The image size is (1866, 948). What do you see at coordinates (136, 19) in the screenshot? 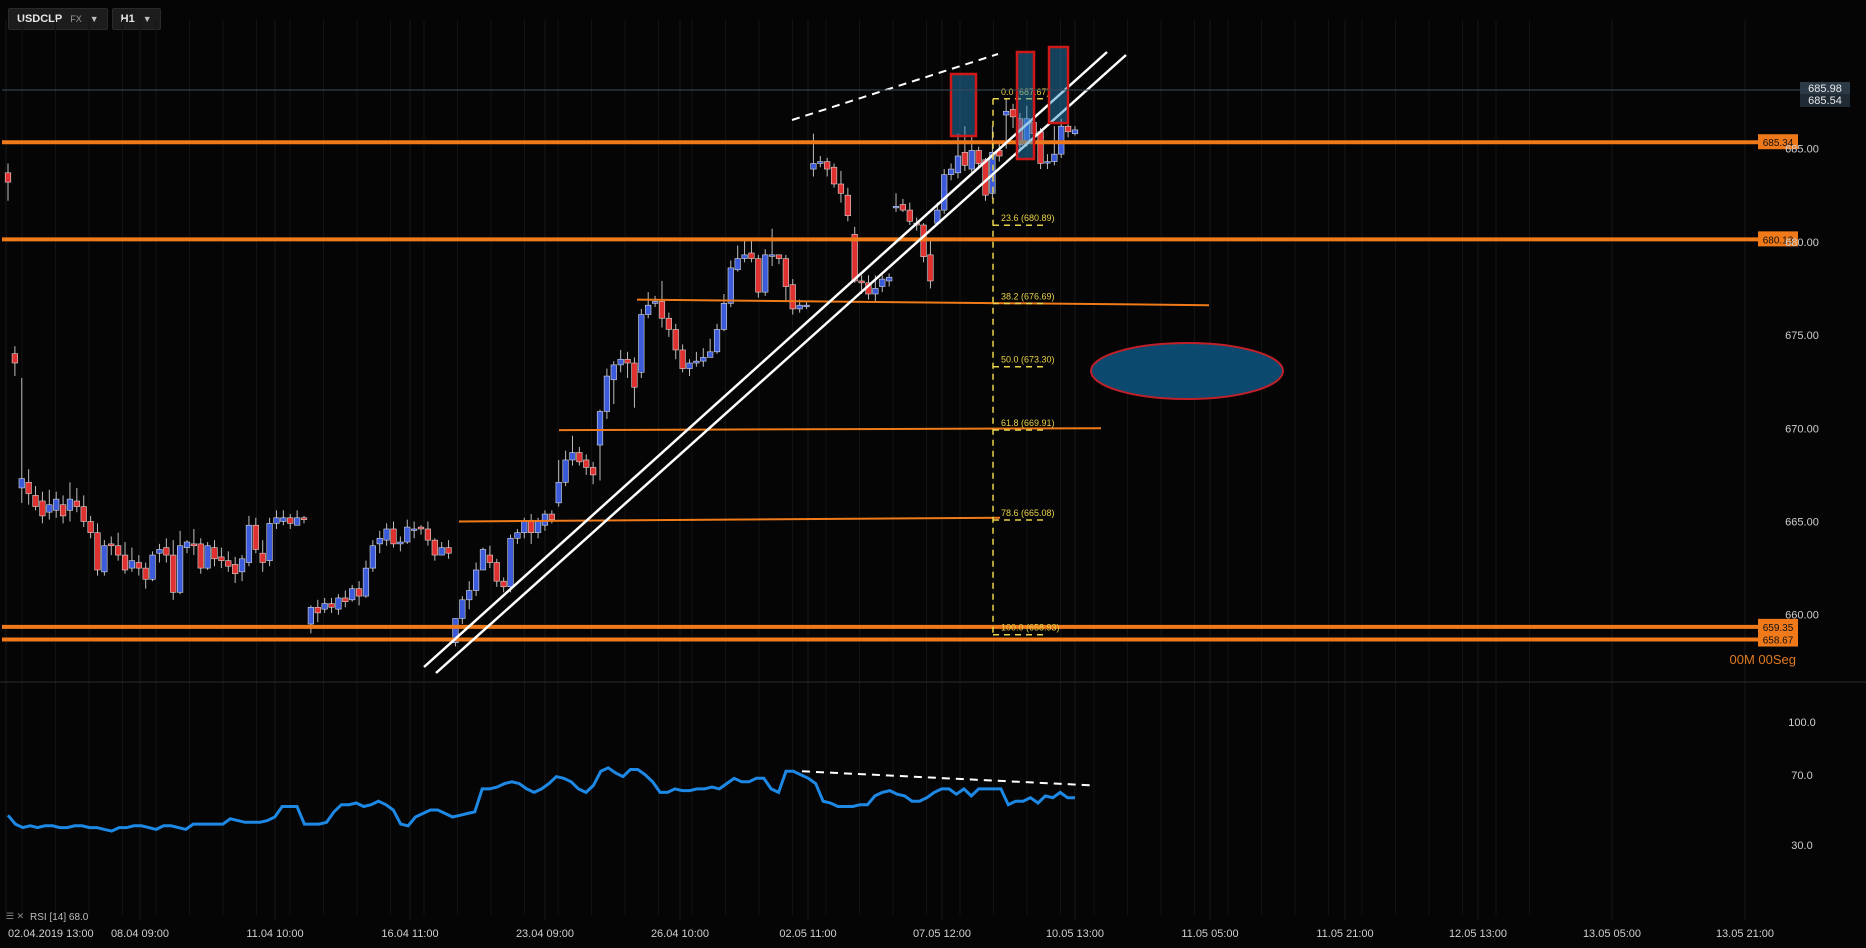
I see `timeframe-selector: H1 ▼` at bounding box center [136, 19].